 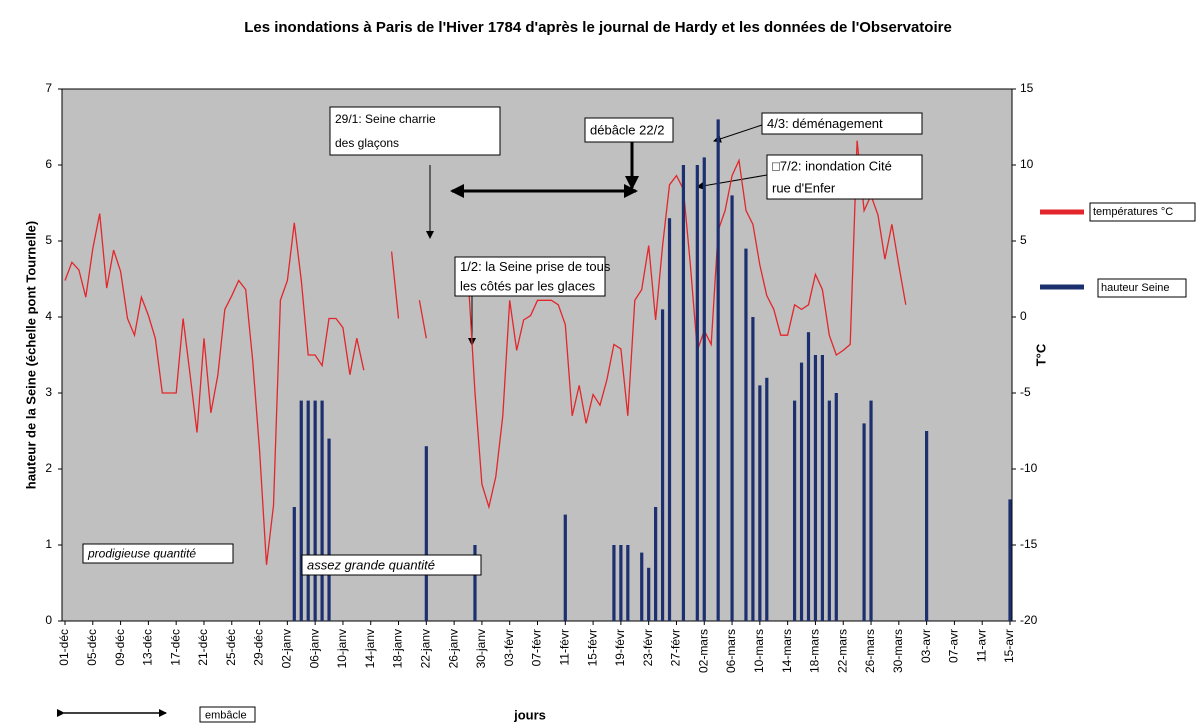 I want to click on x-tick-label: 07-févr, so click(x=537, y=647).